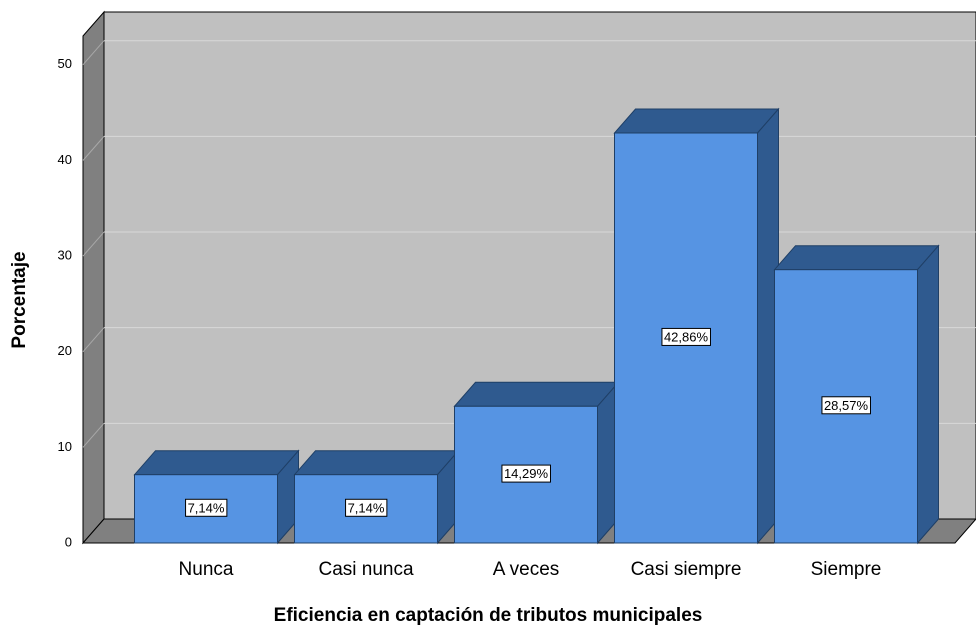  Describe the element at coordinates (928, 394) in the screenshot. I see `bar-side` at that location.